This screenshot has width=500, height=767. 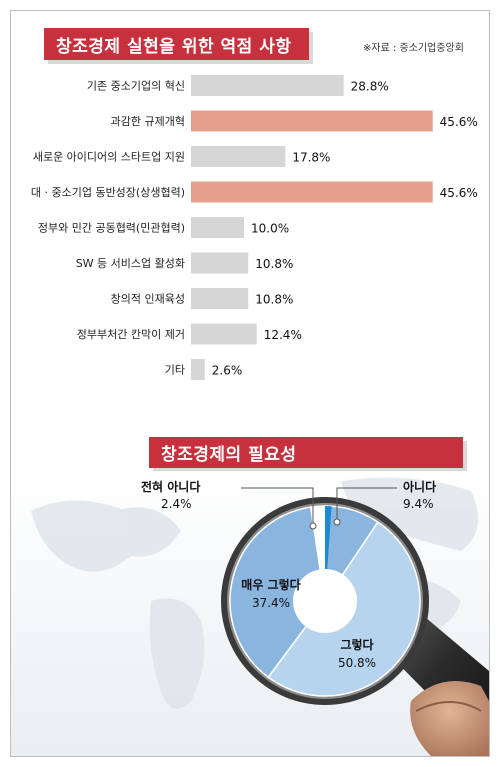 What do you see at coordinates (270, 584) in the screenshot?
I see `pie-slice-label: 매우 그렇다` at bounding box center [270, 584].